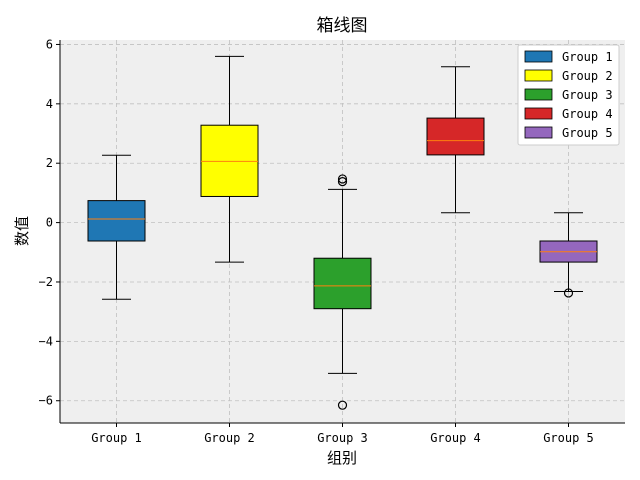  I want to click on x-tick-label: Group 3, so click(342, 438).